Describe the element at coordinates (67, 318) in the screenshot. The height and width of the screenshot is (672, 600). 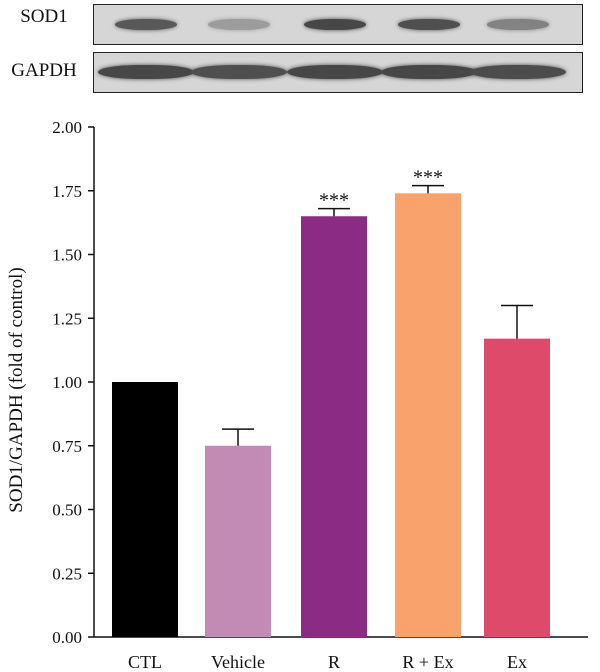
I see `y-tick-label: 1.25` at that location.